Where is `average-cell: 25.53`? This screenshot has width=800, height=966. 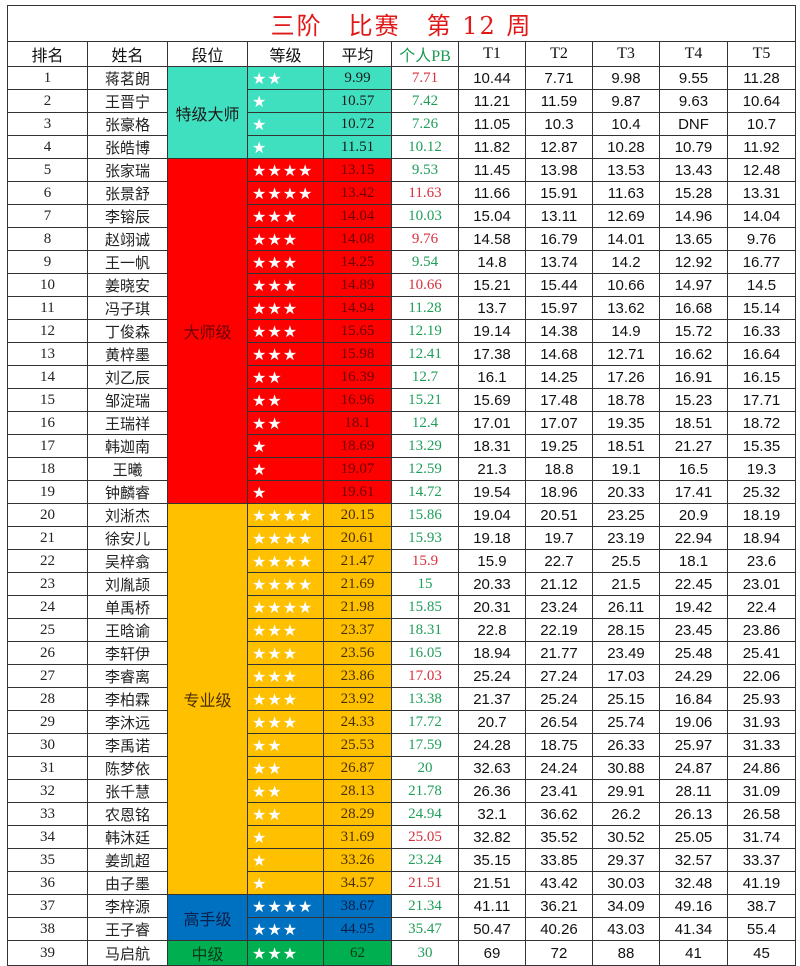
average-cell: 25.53 is located at coordinates (357, 745).